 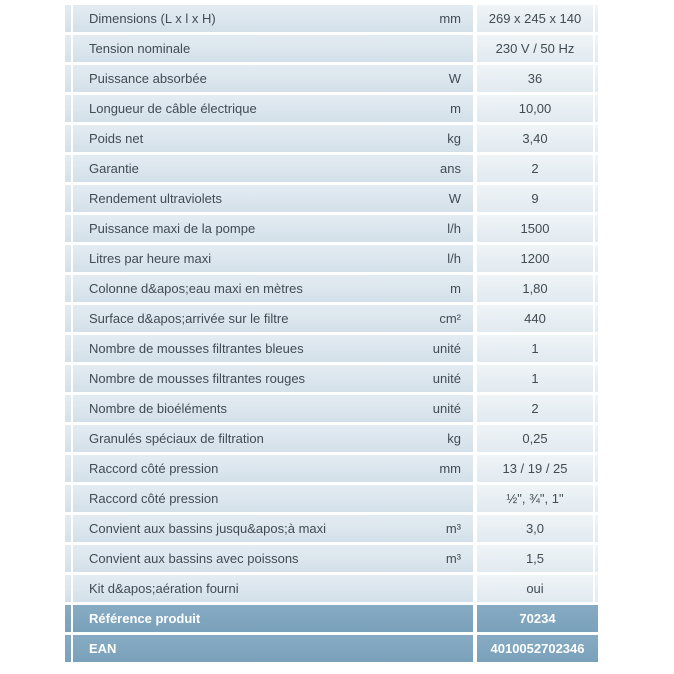 What do you see at coordinates (145, 618) in the screenshot?
I see `footer-attribute-label: Référence produit` at bounding box center [145, 618].